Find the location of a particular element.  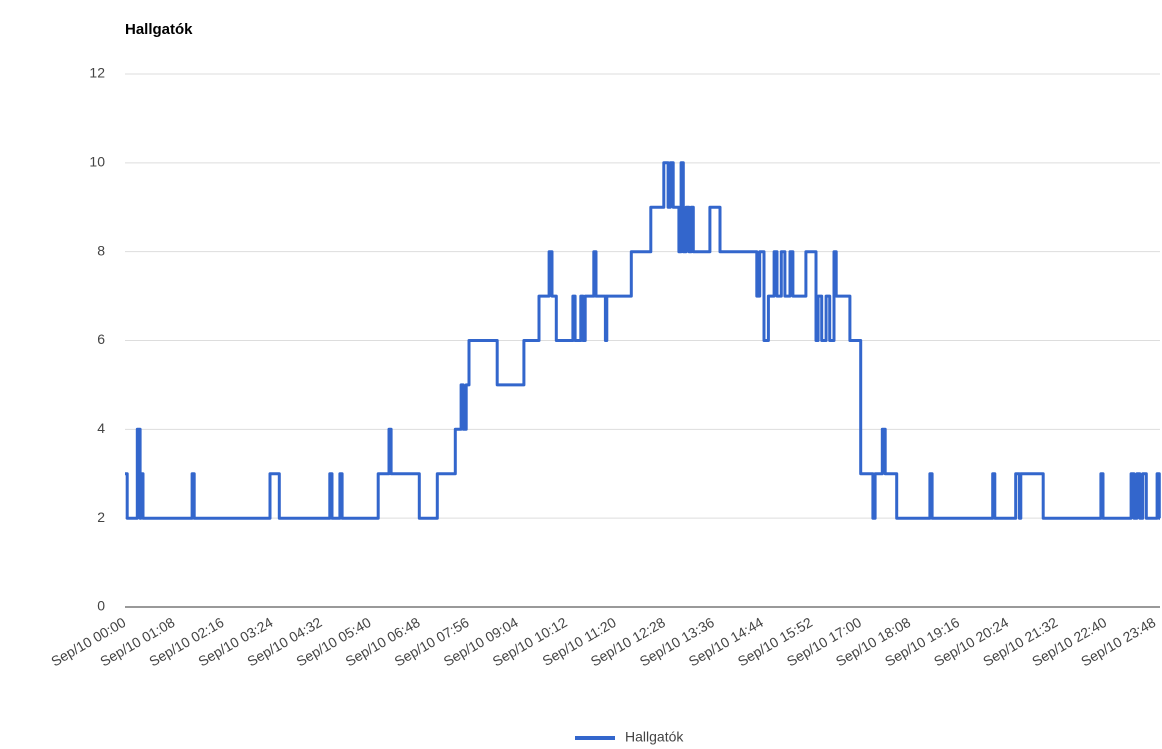

y-tick-label: 12 is located at coordinates (97, 73).